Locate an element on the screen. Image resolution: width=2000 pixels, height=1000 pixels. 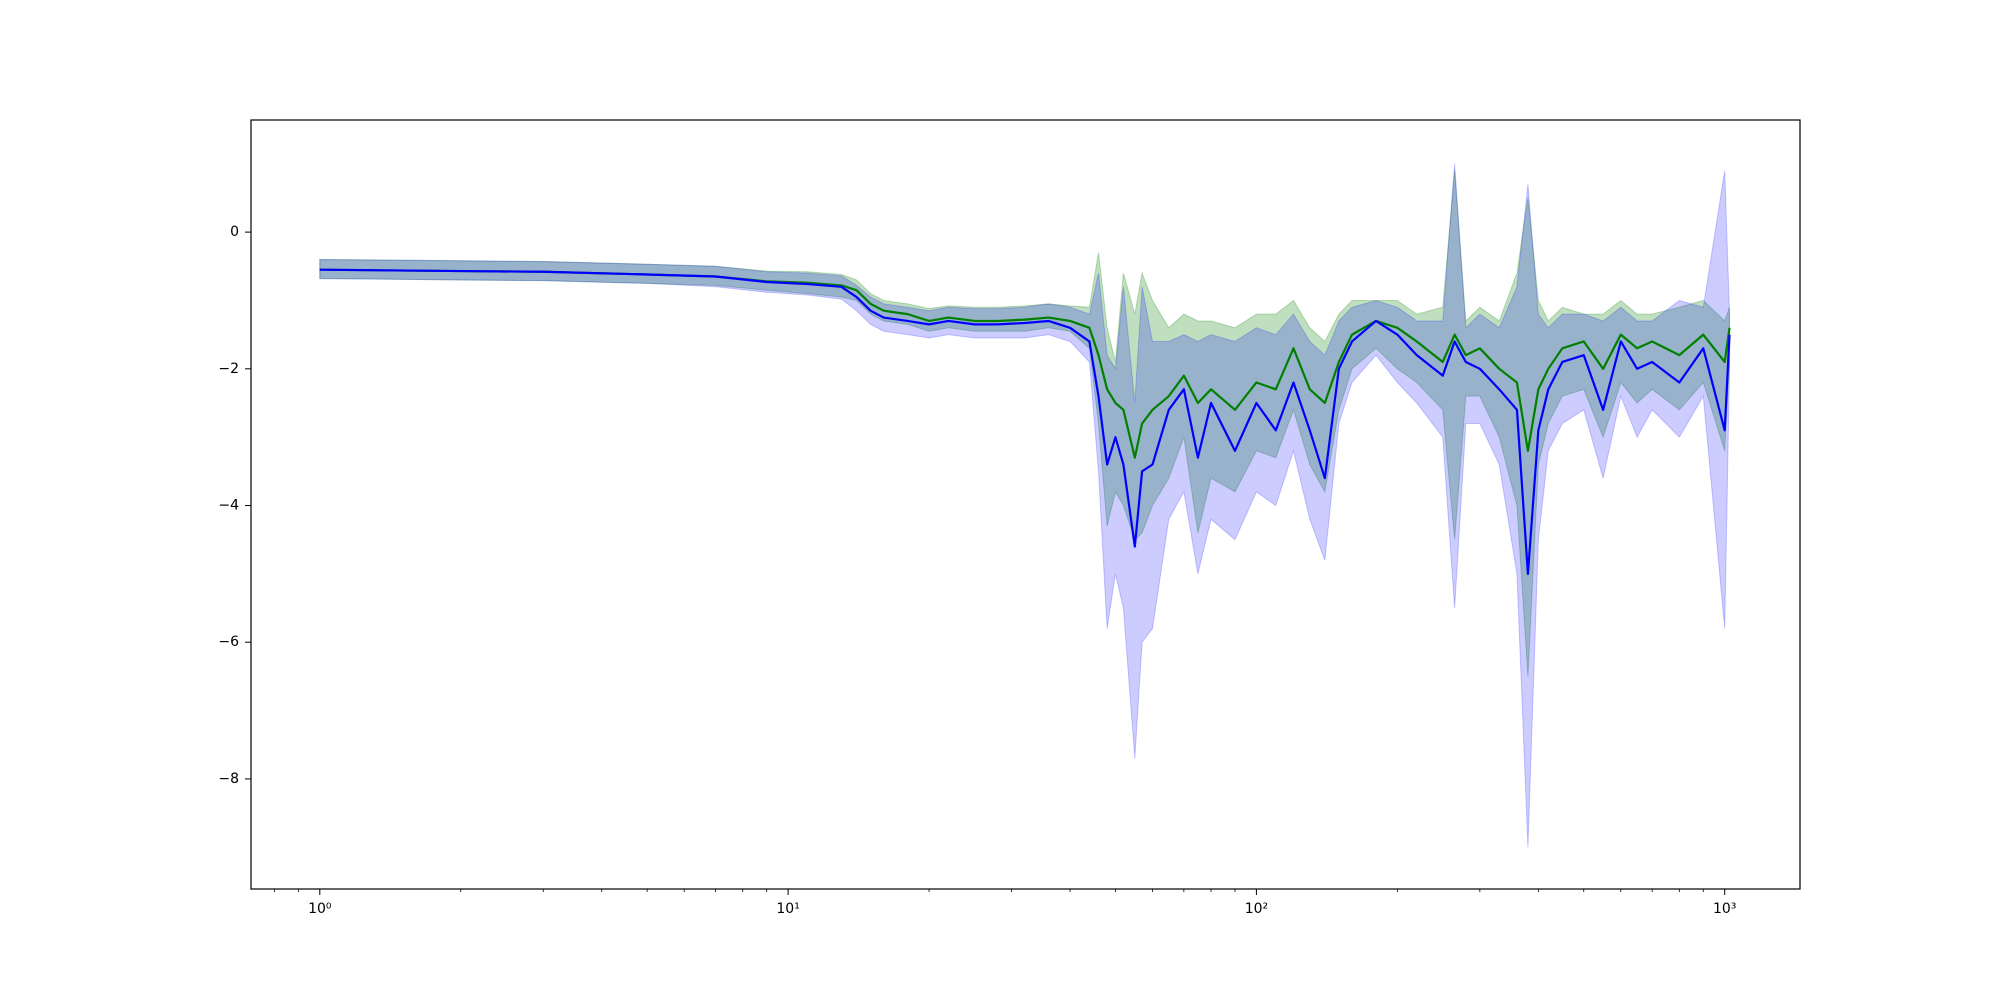
x-tick-label: 10² is located at coordinates (1256, 909).